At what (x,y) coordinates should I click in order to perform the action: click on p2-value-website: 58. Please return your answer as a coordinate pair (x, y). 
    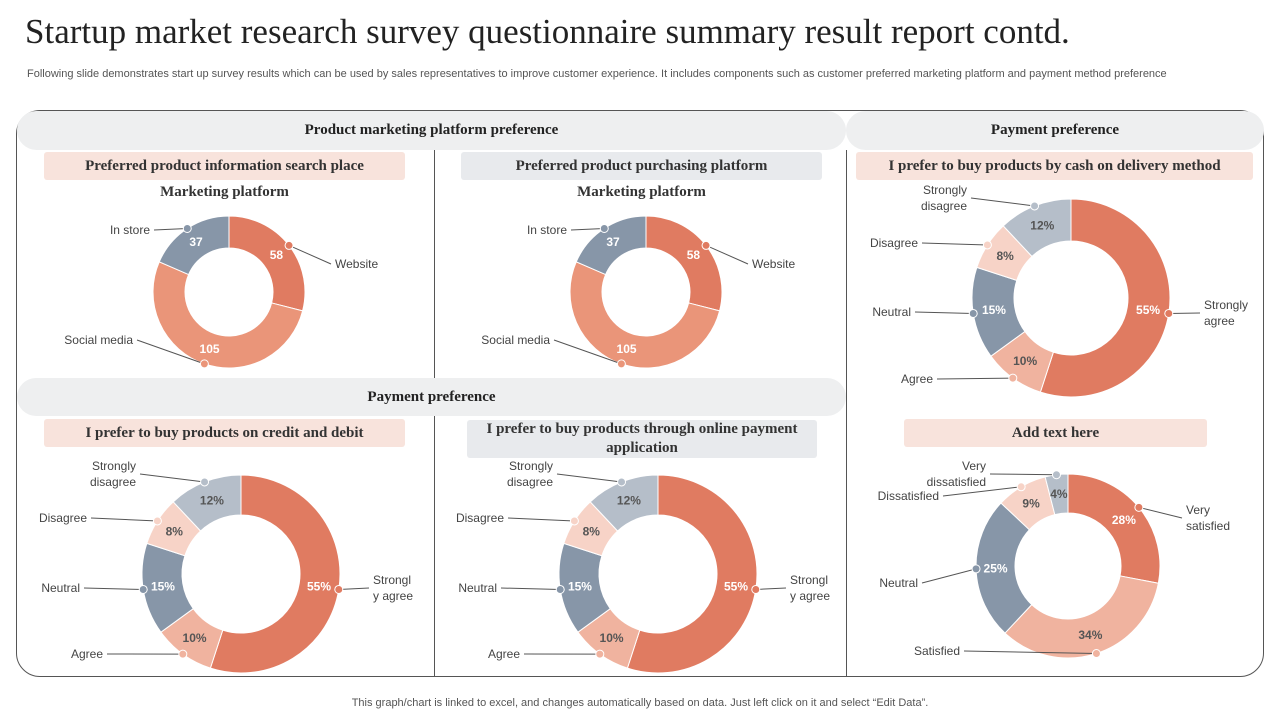
    Looking at the image, I should click on (694, 255).